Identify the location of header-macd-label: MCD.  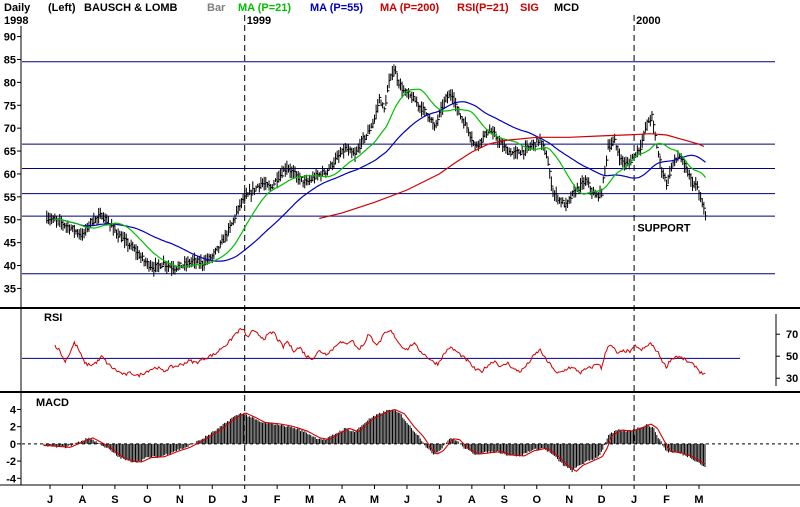
(566, 8).